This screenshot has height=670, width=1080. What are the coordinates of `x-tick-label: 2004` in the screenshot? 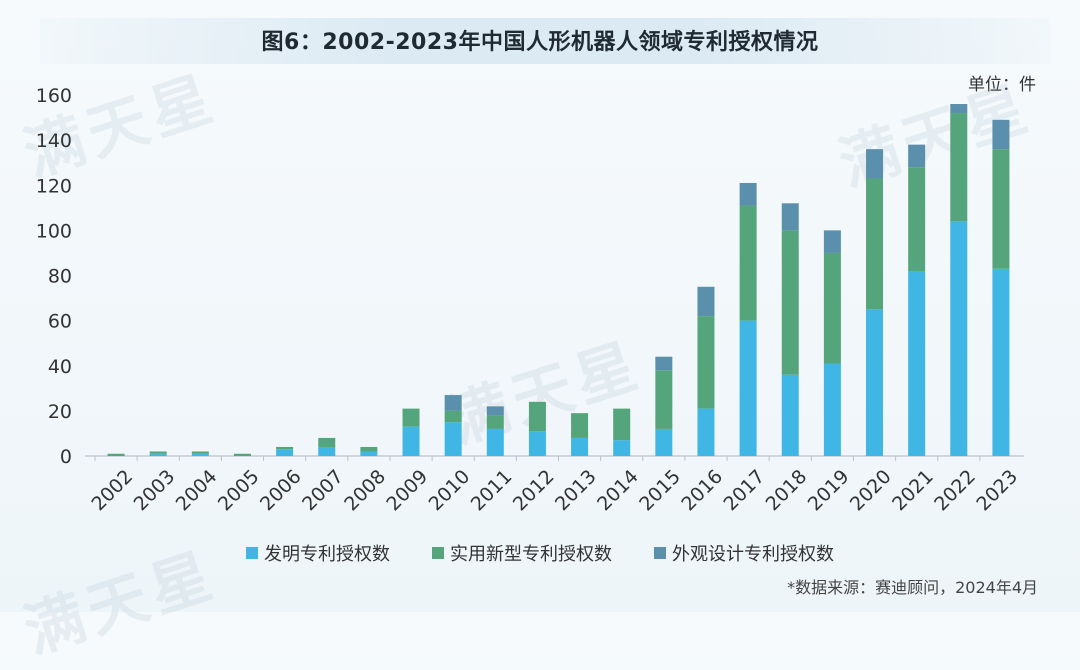 It's located at (197, 491).